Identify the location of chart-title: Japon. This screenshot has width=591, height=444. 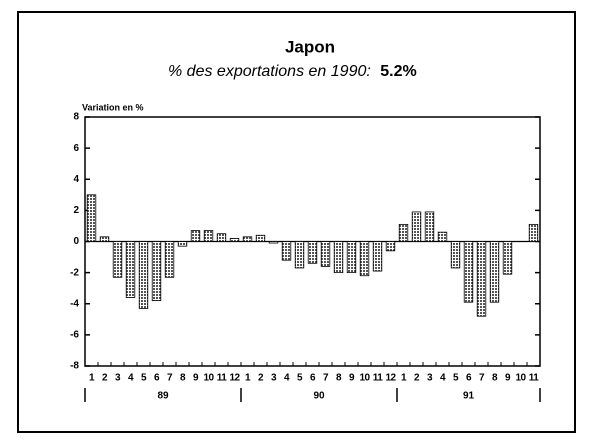
(310, 46).